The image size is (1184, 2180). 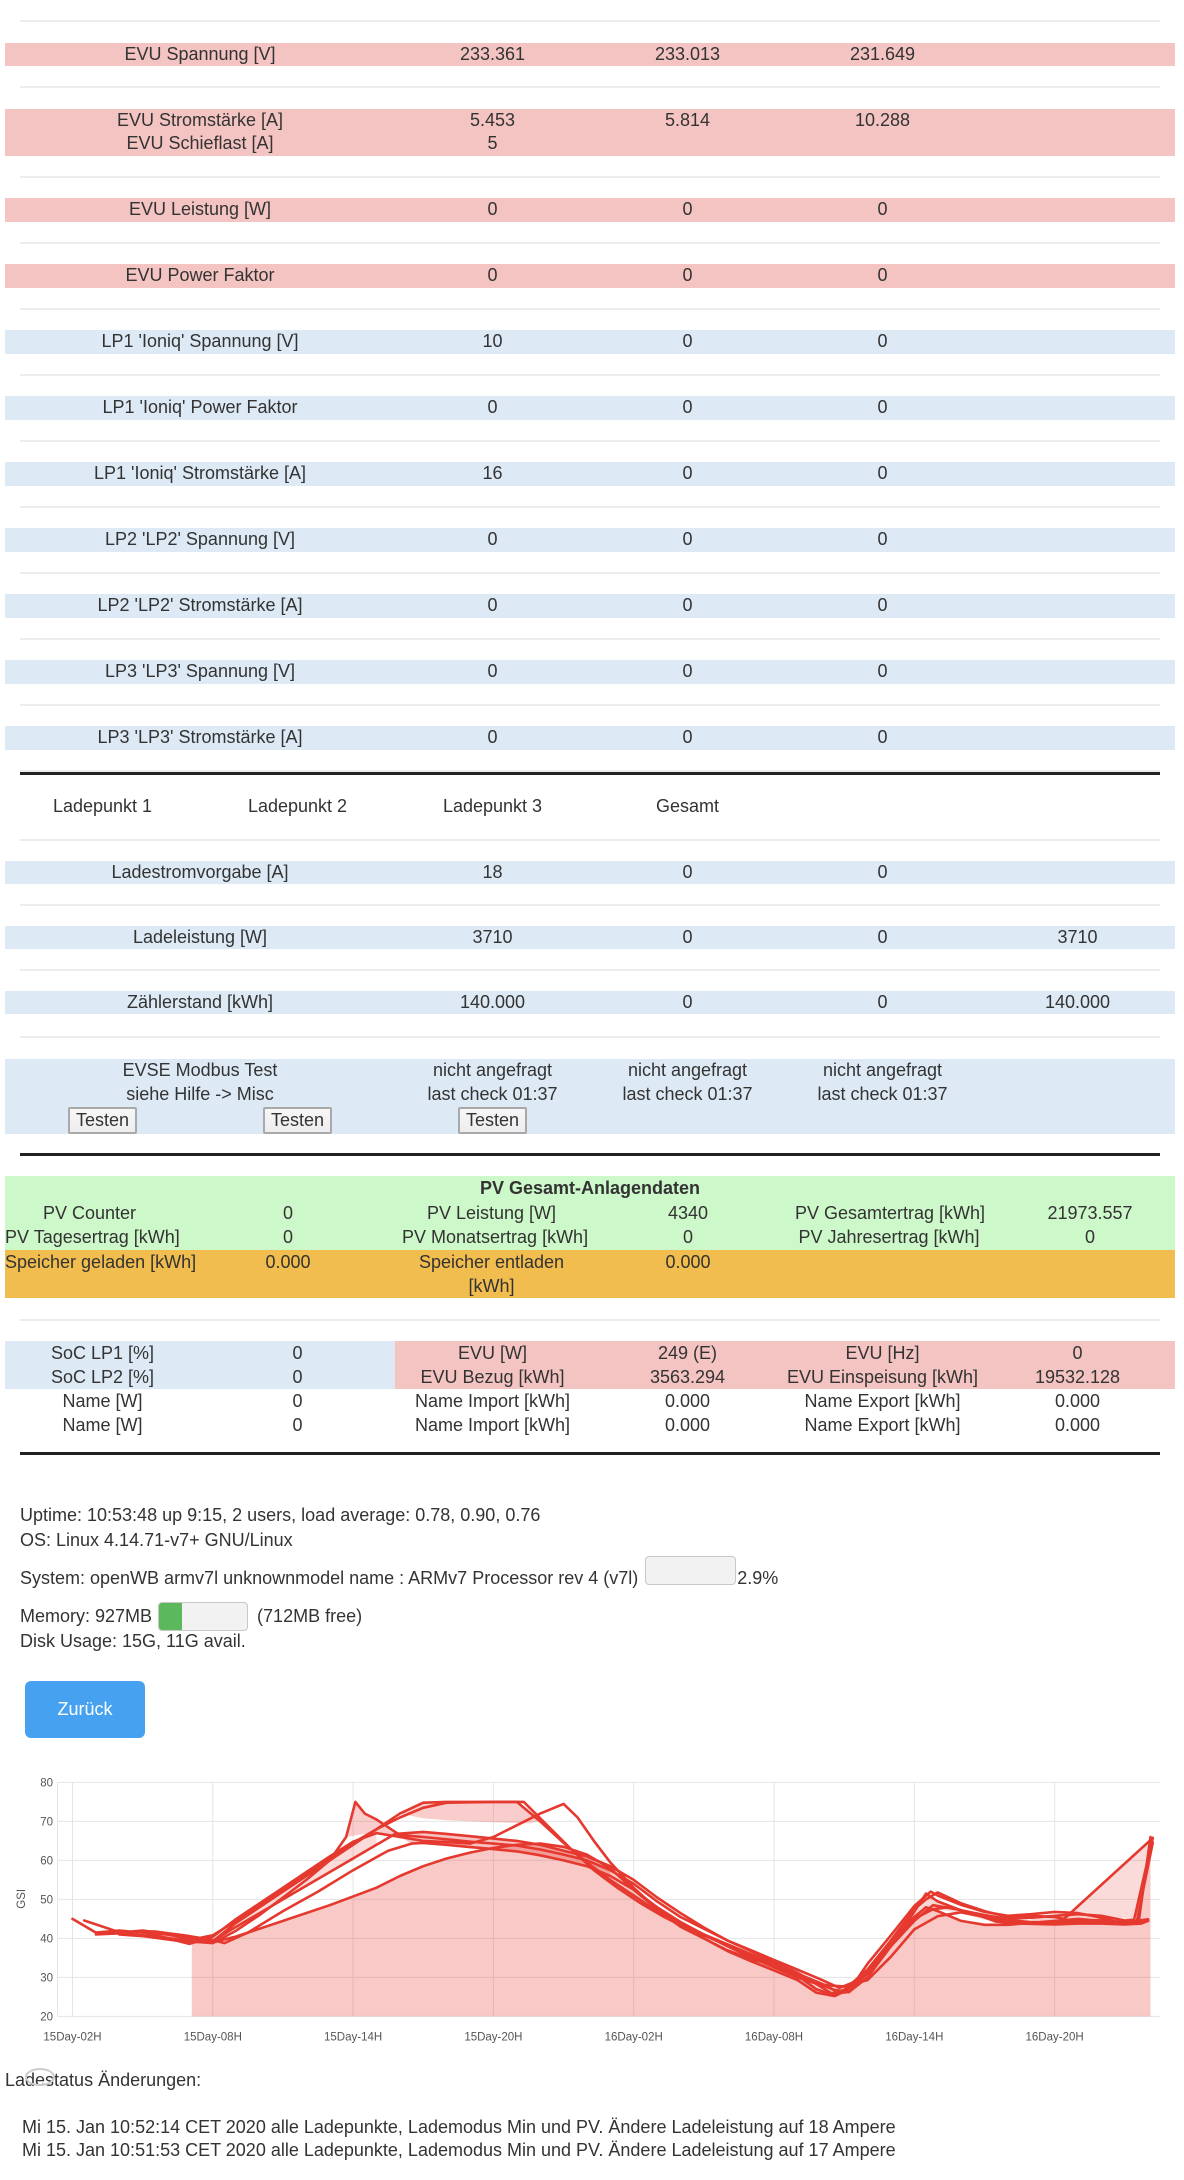 What do you see at coordinates (72, 2038) in the screenshot?
I see `svg-text: 15Day-02H` at bounding box center [72, 2038].